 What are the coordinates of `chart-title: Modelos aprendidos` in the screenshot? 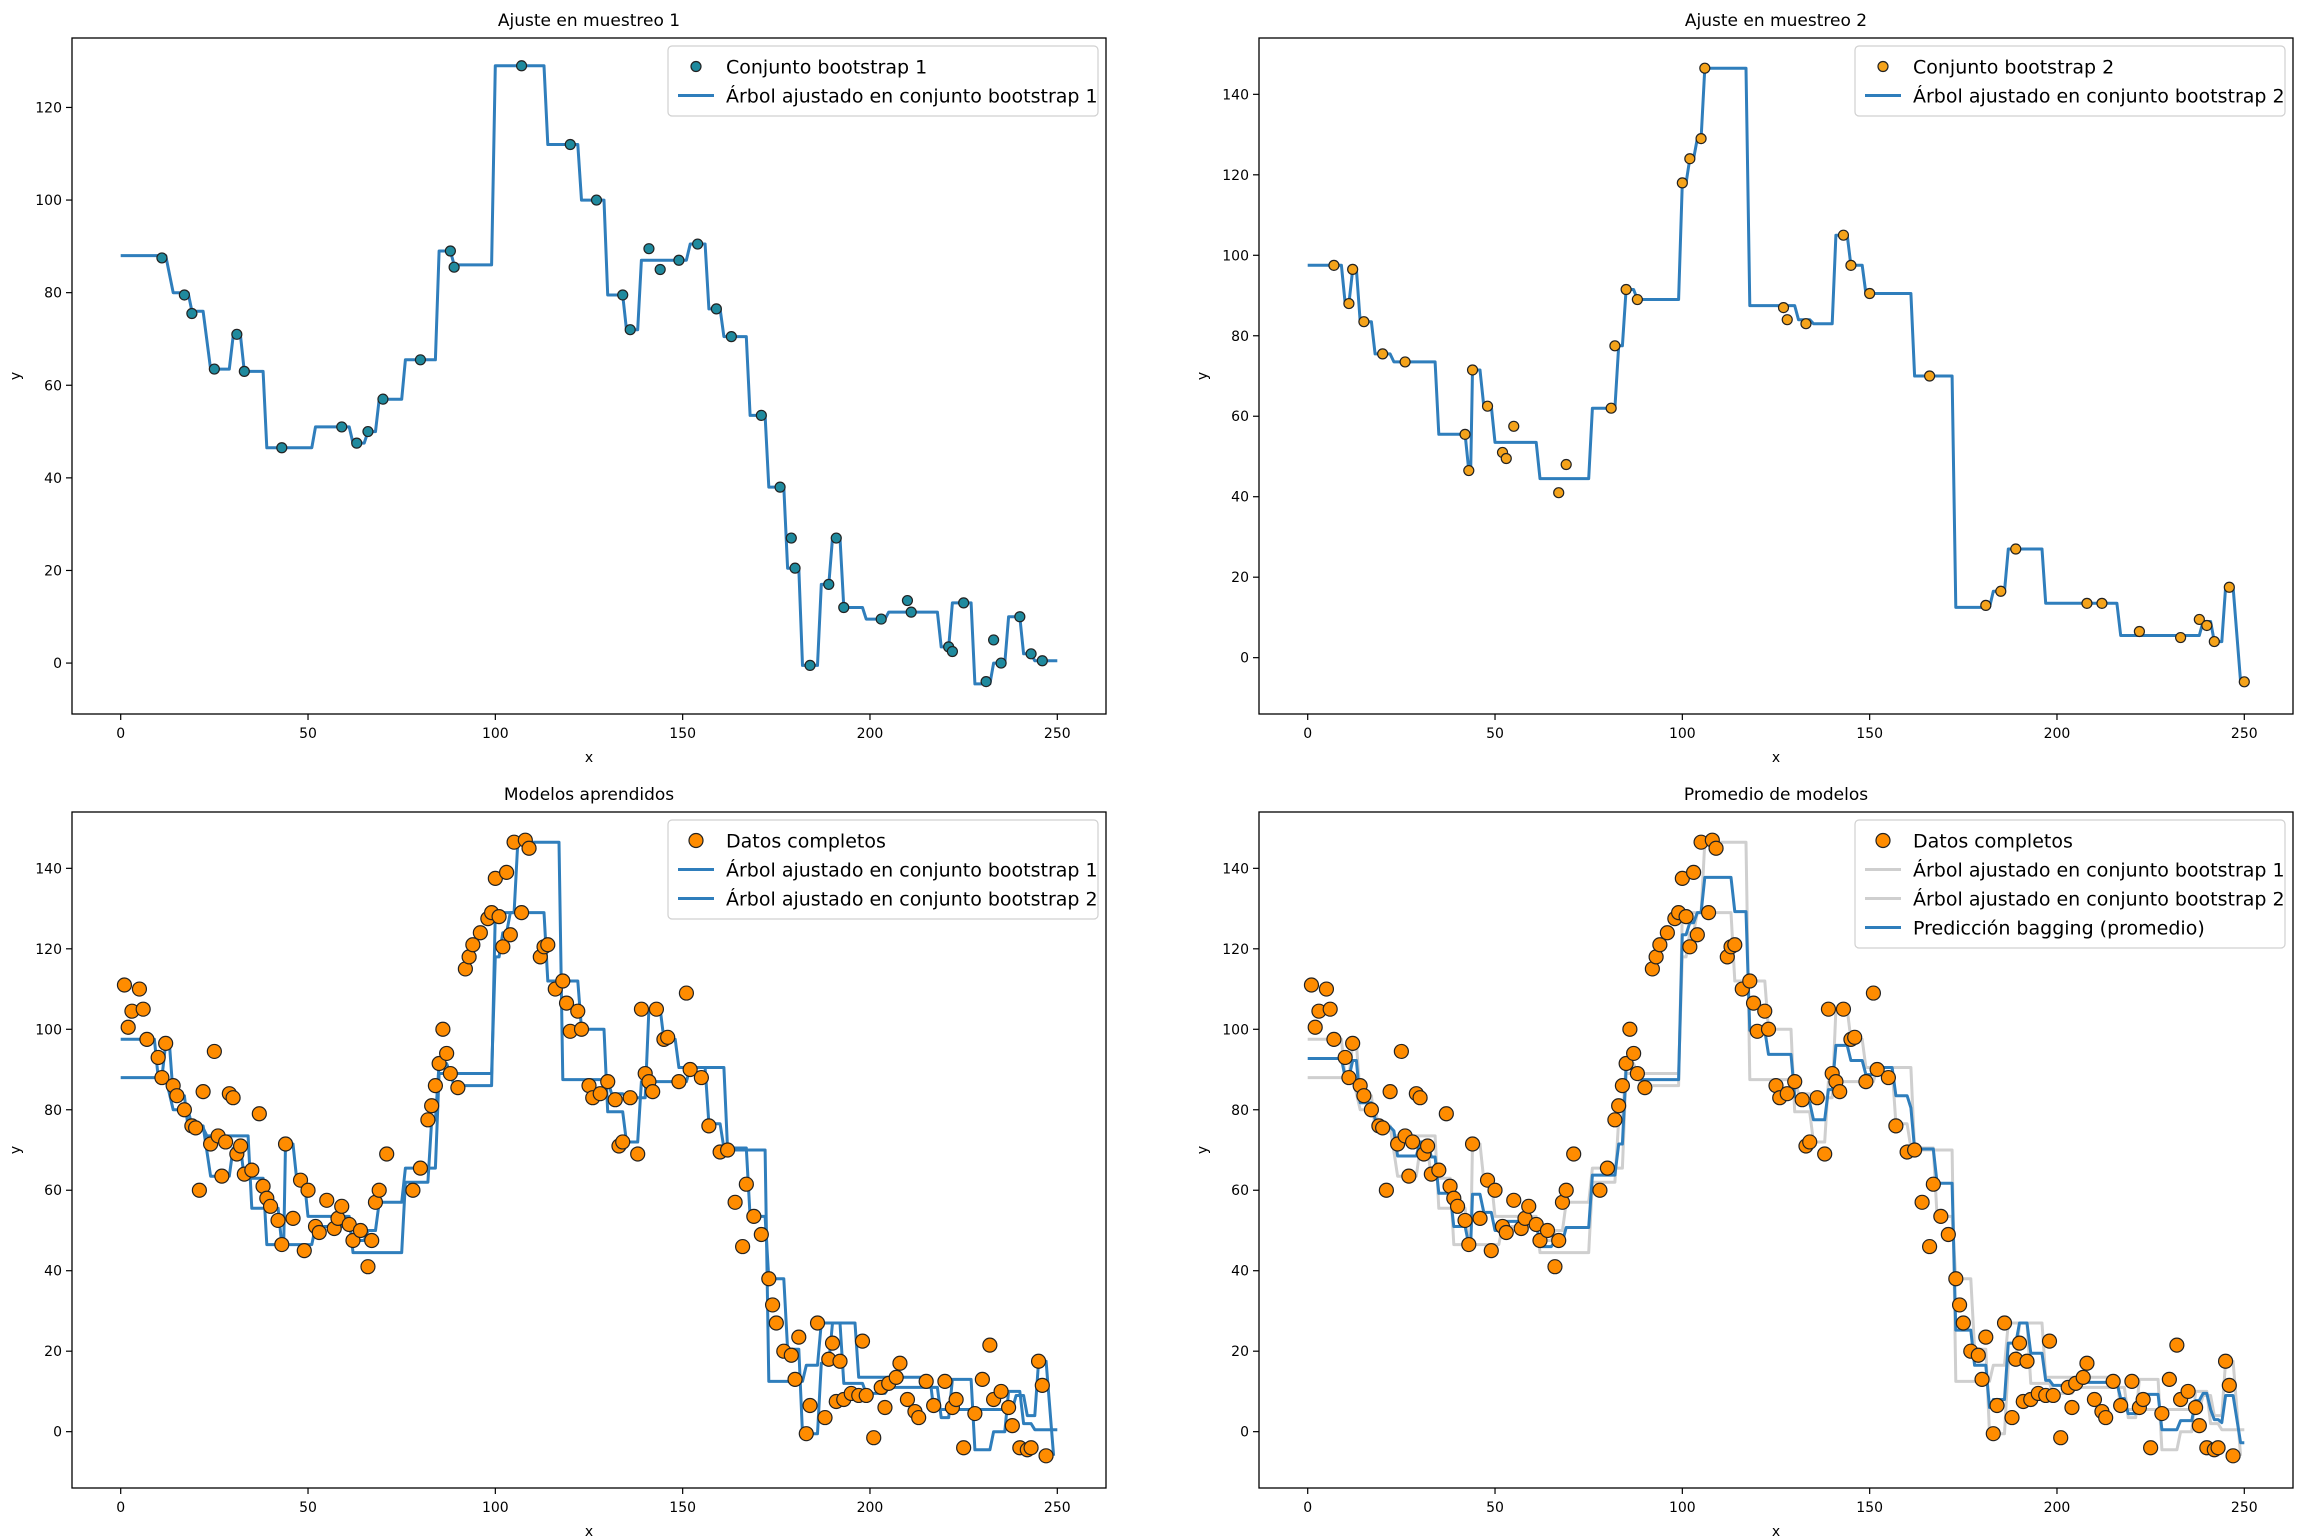 It's located at (589, 795).